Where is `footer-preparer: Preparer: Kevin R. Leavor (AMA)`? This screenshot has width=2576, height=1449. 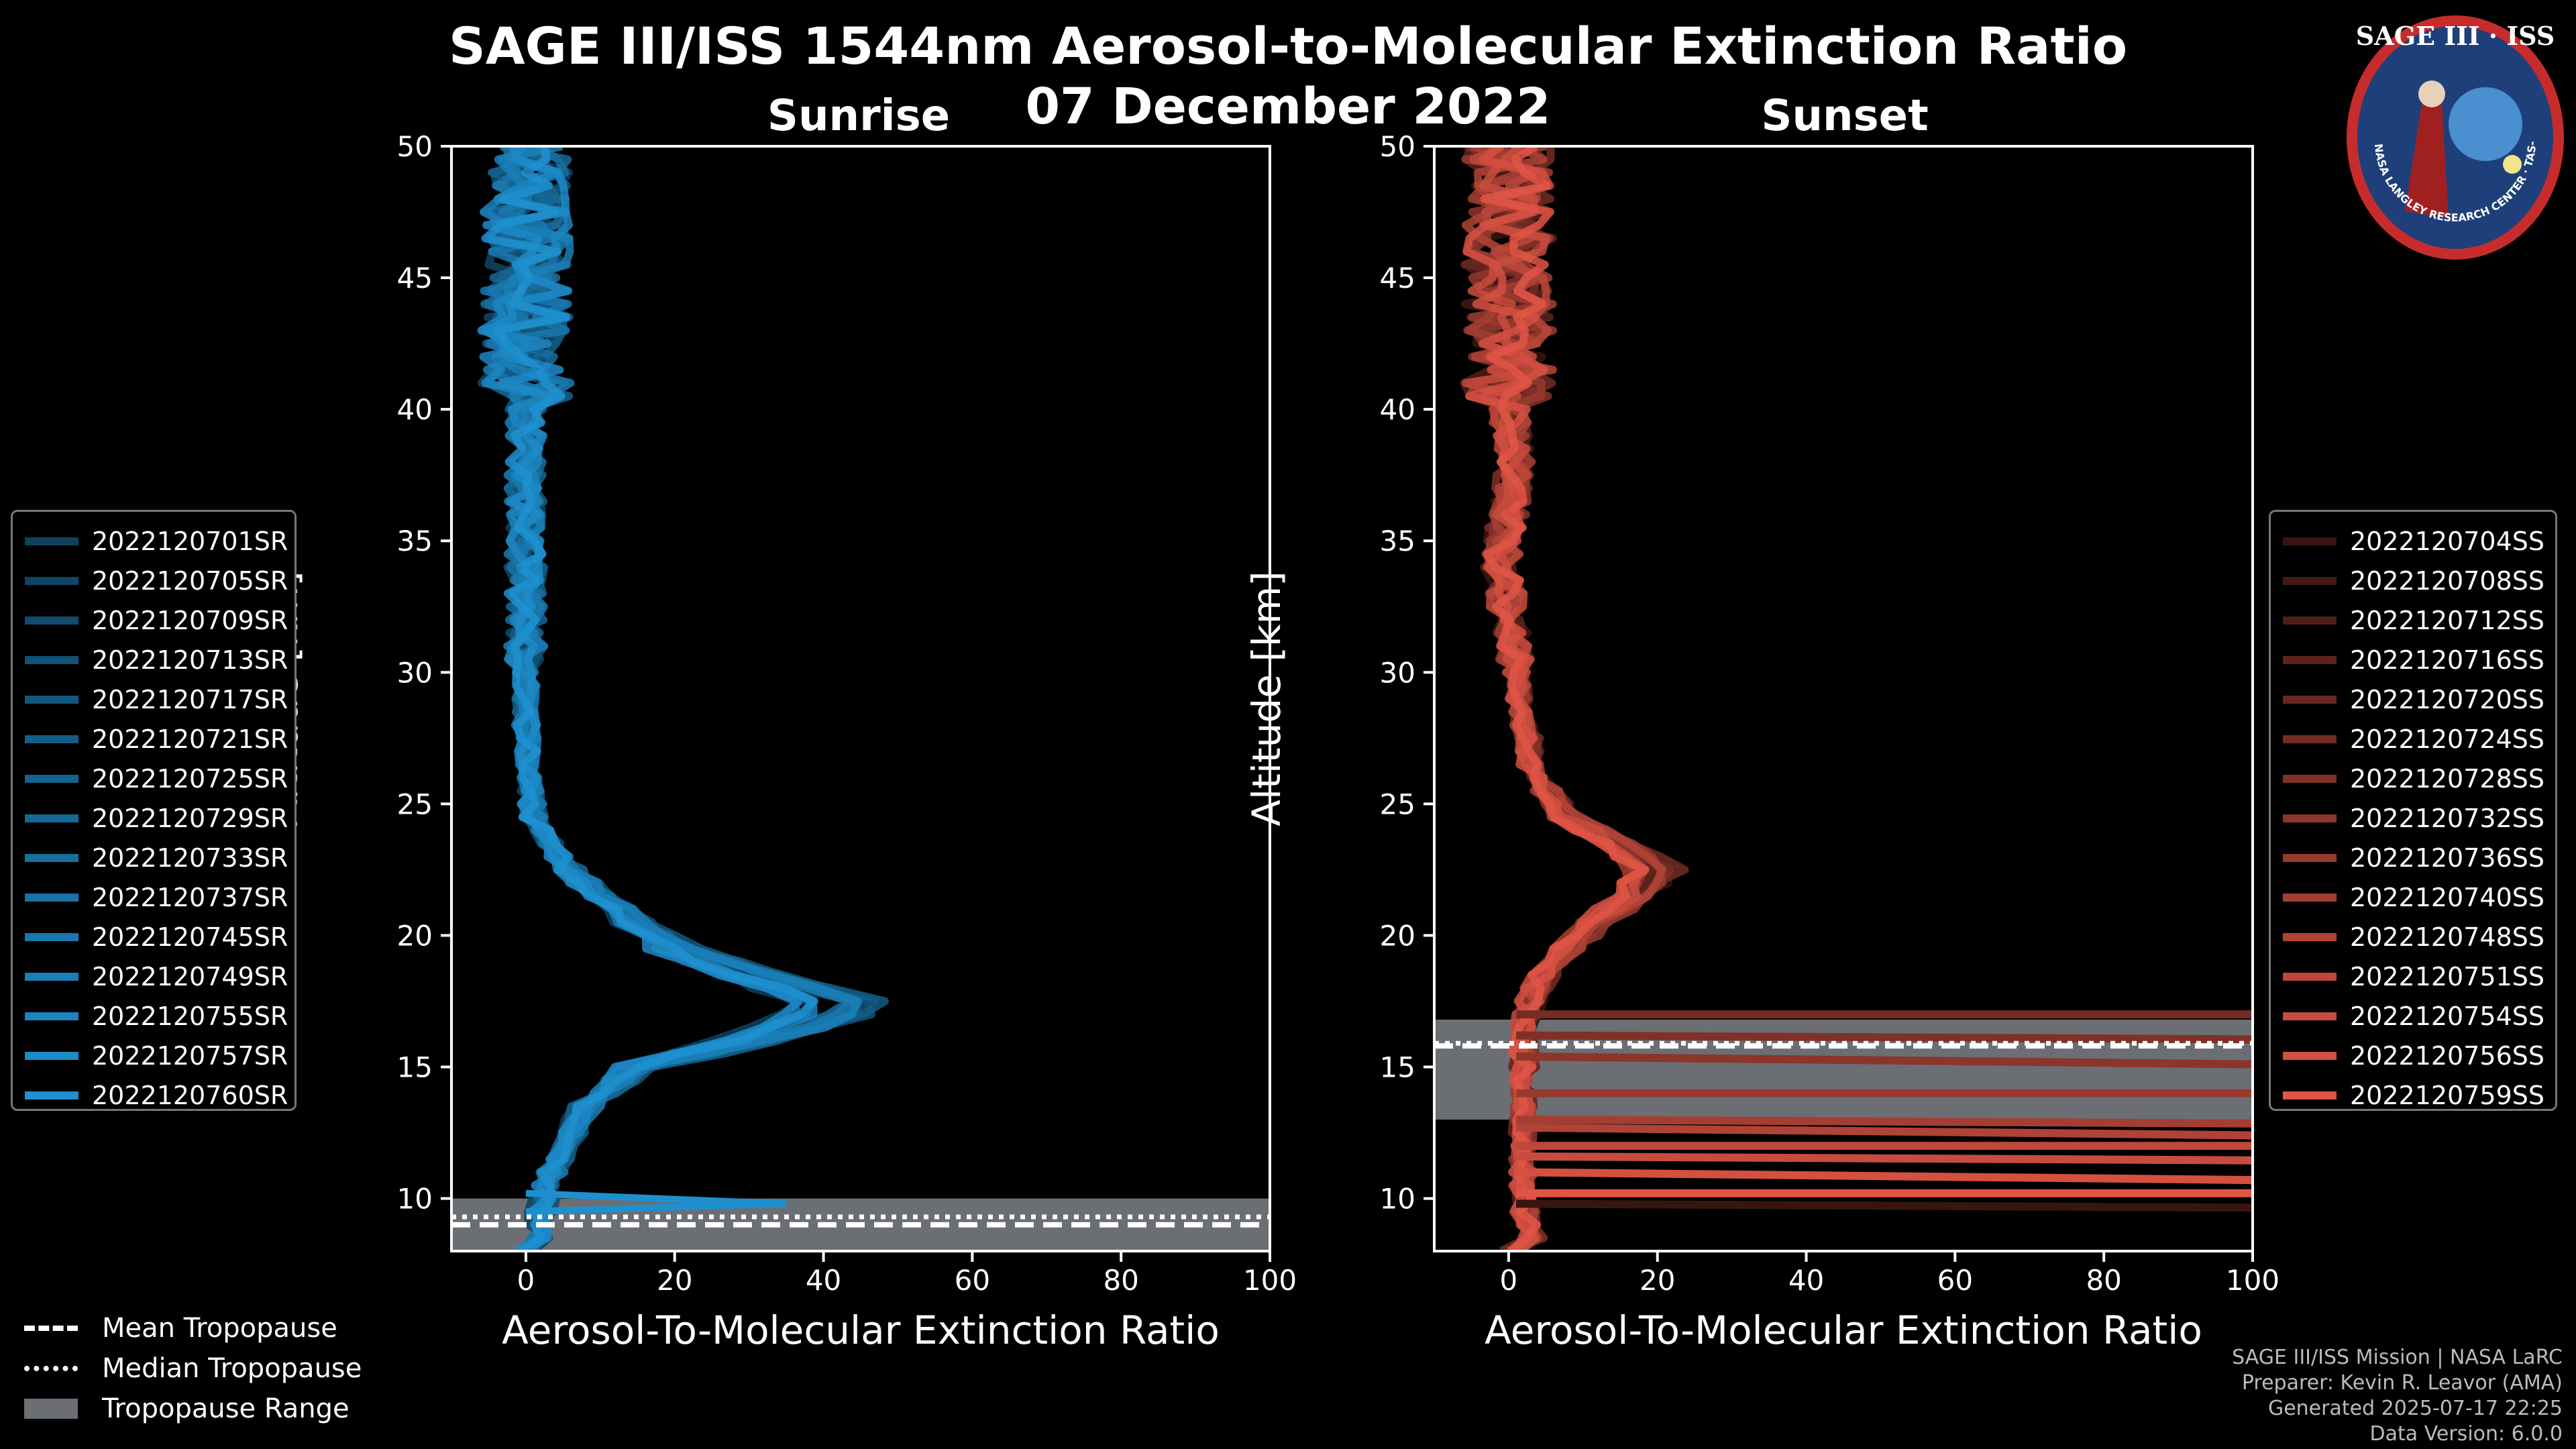
footer-preparer: Preparer: Kevin R. Leavor (AMA) is located at coordinates (2402, 1383).